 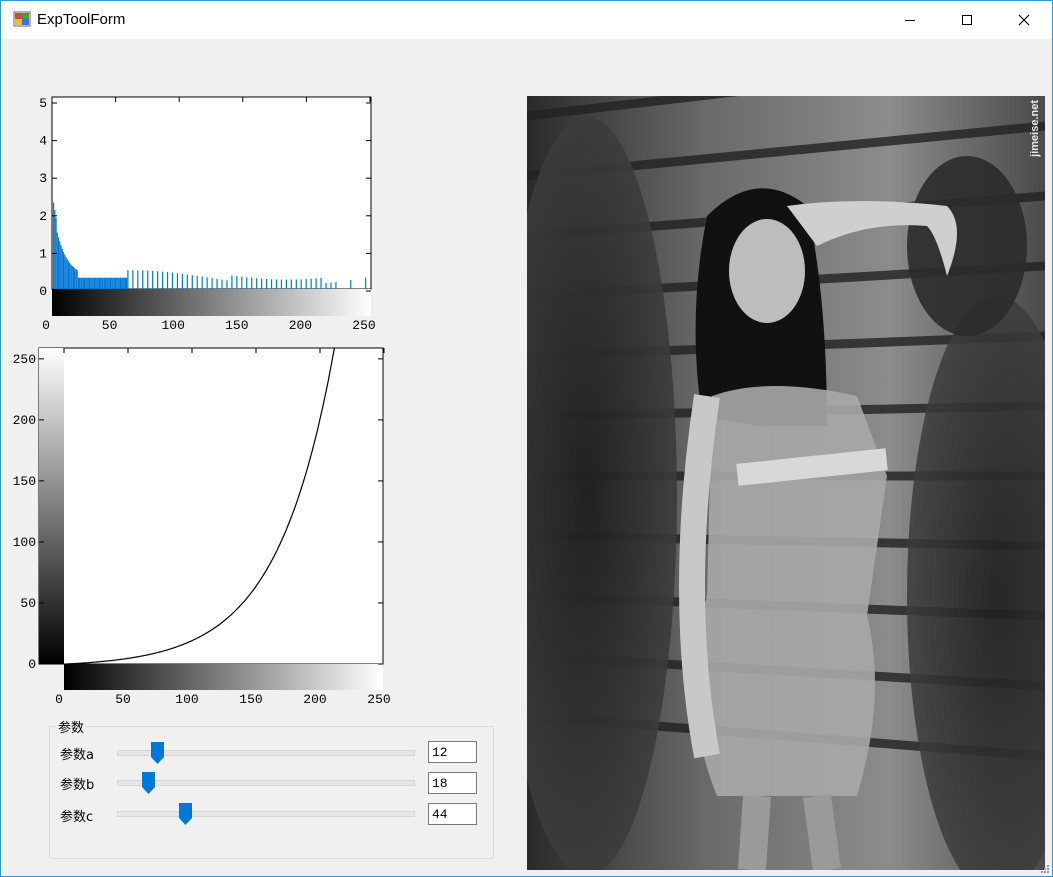 I want to click on params-group-title: 参数, so click(x=71, y=726).